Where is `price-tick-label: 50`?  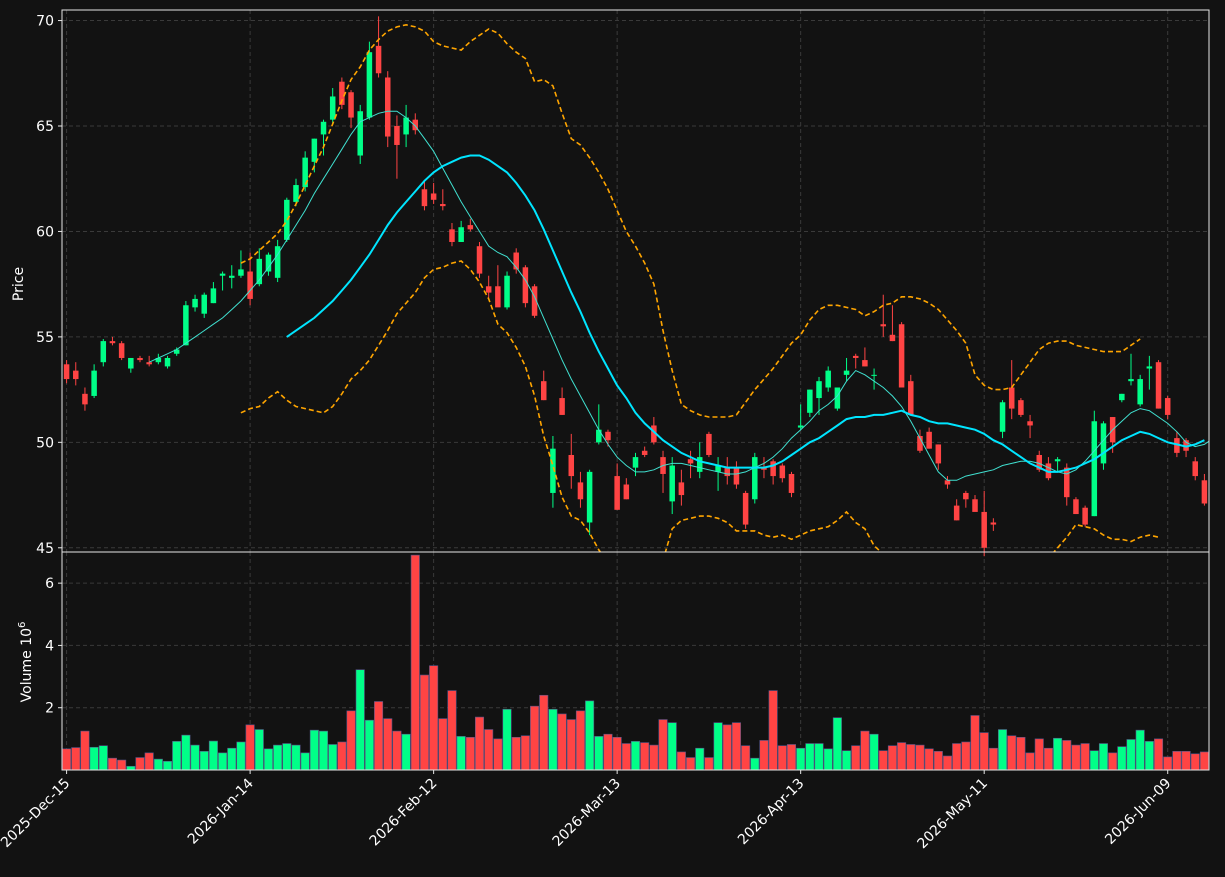
price-tick-label: 50 is located at coordinates (45, 443).